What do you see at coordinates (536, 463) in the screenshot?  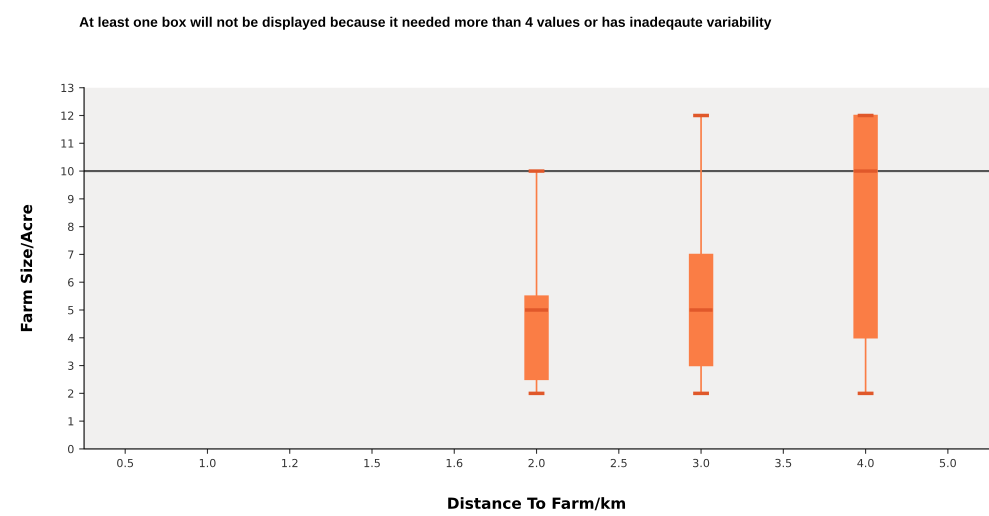 I see `x-tick-label: 2.0` at bounding box center [536, 463].